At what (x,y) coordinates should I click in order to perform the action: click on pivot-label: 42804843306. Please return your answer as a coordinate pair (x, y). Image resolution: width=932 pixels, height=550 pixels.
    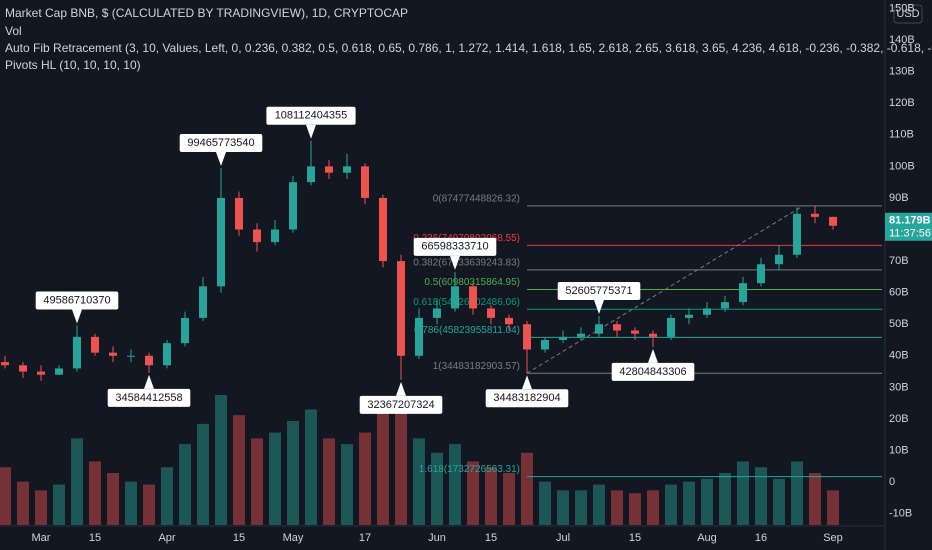
    Looking at the image, I should click on (652, 372).